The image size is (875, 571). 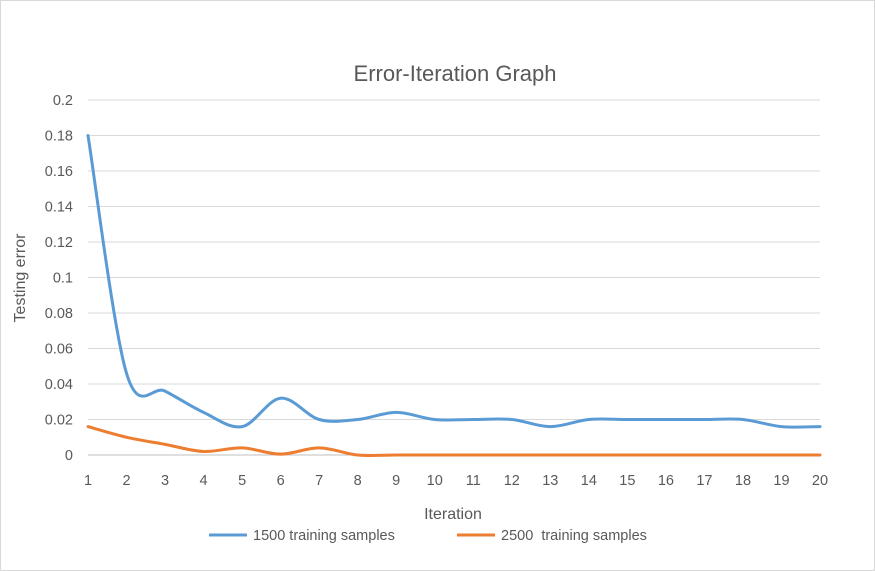 I want to click on y-tick-label: 0, so click(x=69, y=456).